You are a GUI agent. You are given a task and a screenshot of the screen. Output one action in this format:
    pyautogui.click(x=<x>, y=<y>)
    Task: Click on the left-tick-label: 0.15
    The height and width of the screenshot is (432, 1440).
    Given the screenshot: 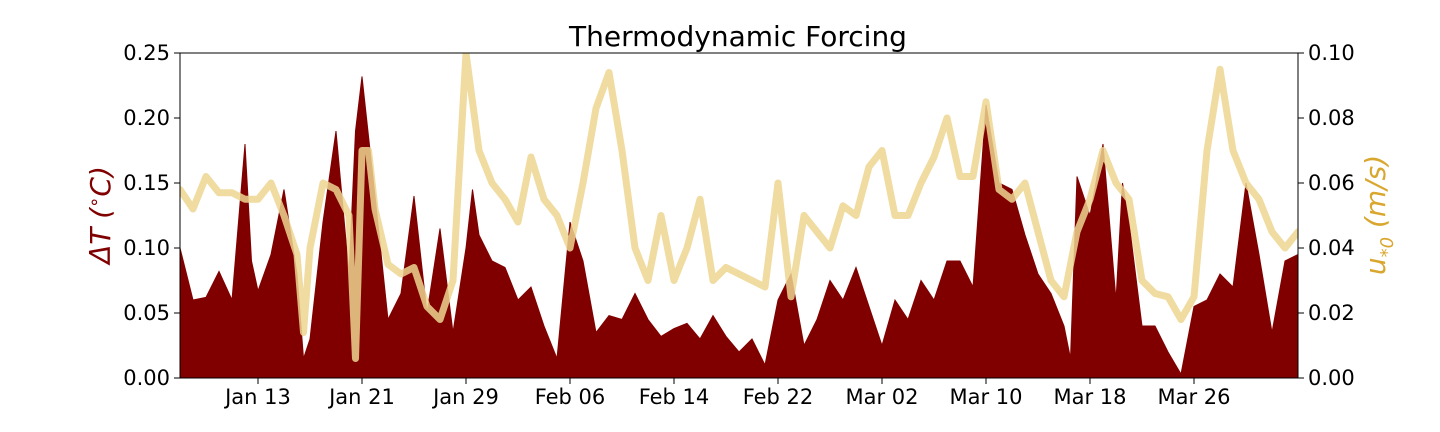 What is the action you would take?
    pyautogui.click(x=146, y=183)
    